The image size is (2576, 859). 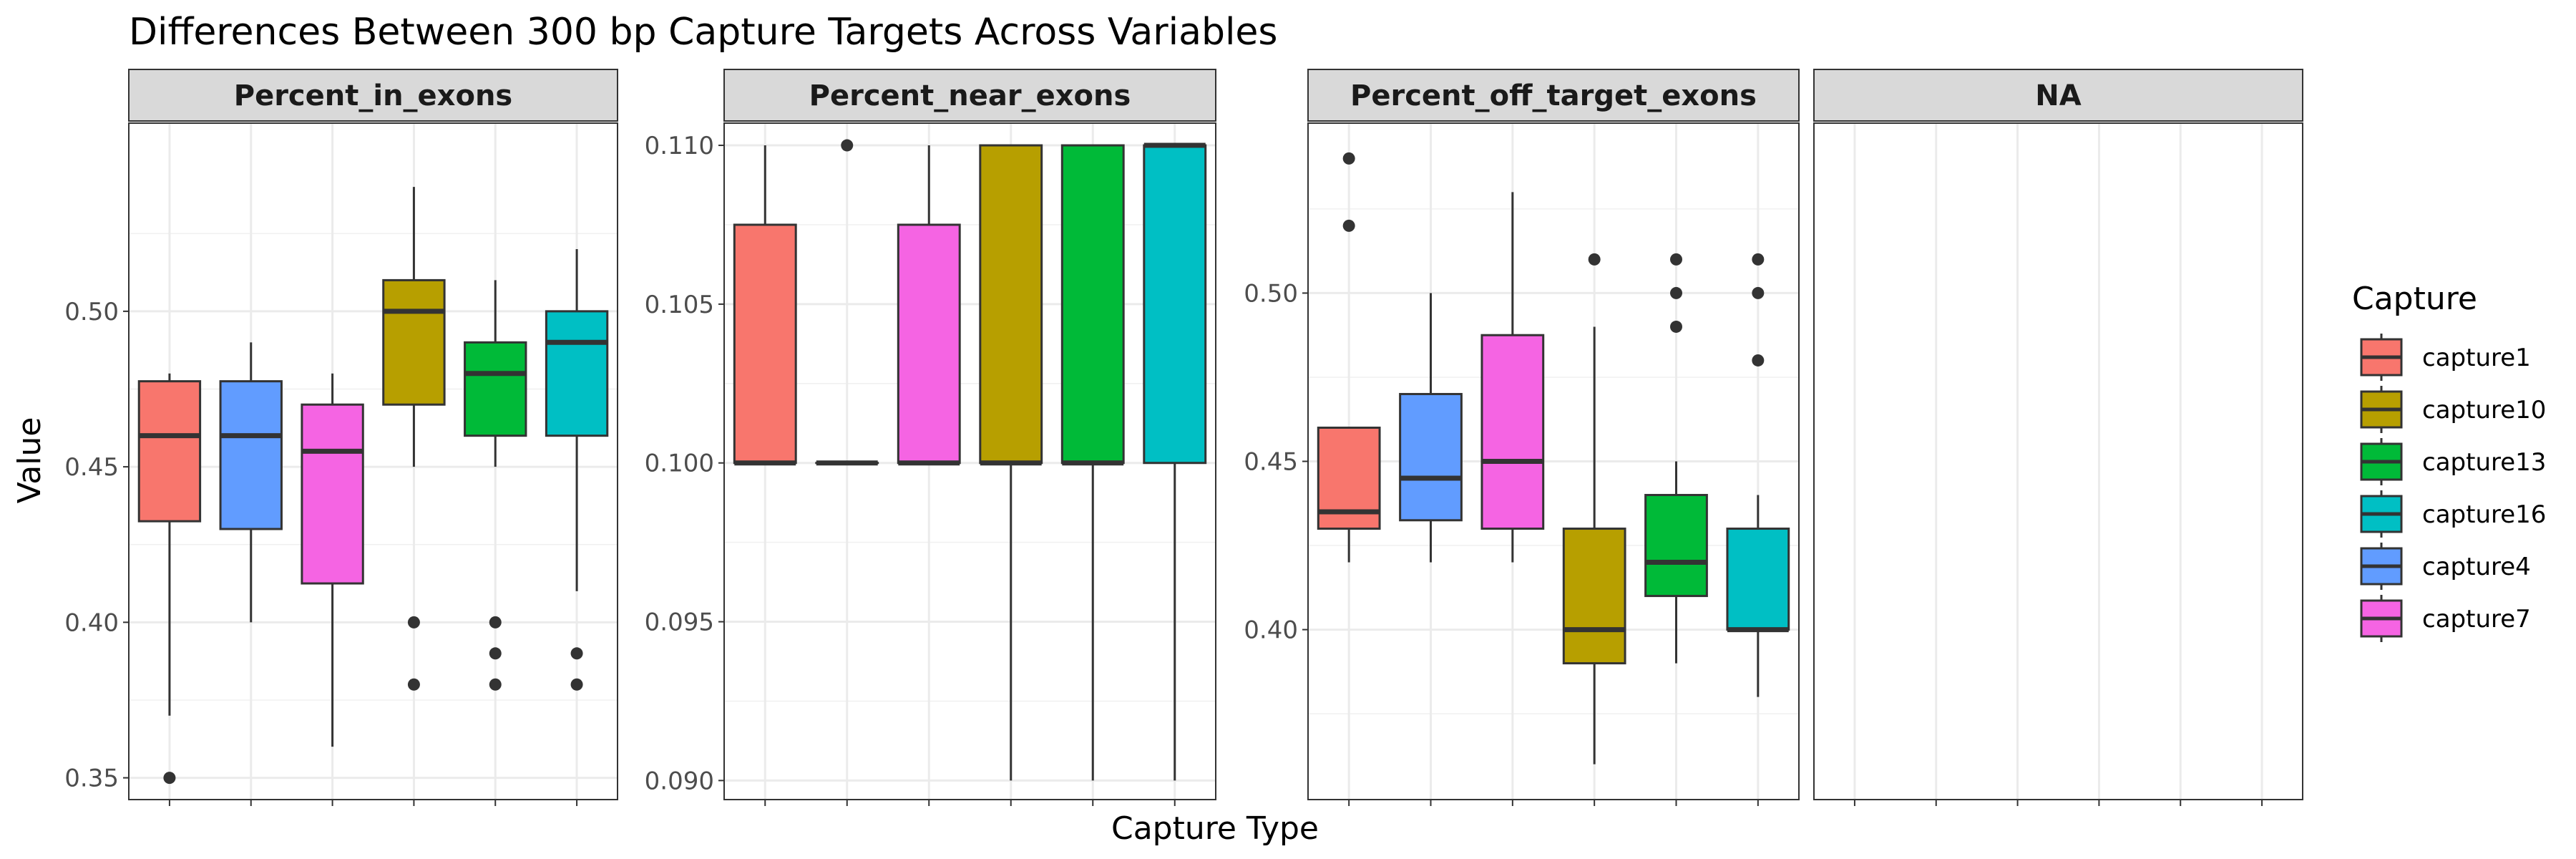 What do you see at coordinates (2476, 567) in the screenshot?
I see `legend-label: capture4` at bounding box center [2476, 567].